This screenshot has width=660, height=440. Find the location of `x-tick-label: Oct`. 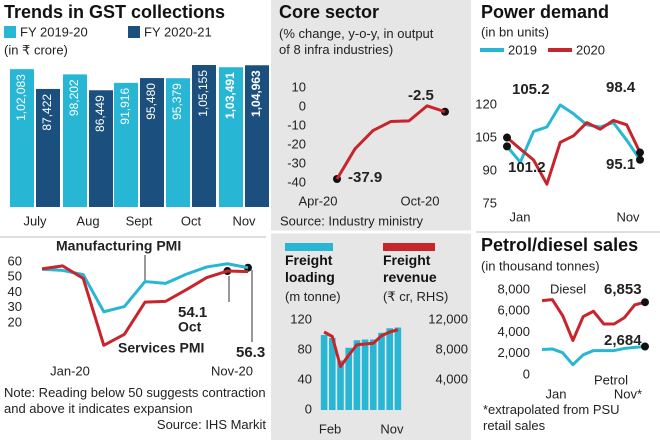

x-tick-label: Oct is located at coordinates (191, 220).